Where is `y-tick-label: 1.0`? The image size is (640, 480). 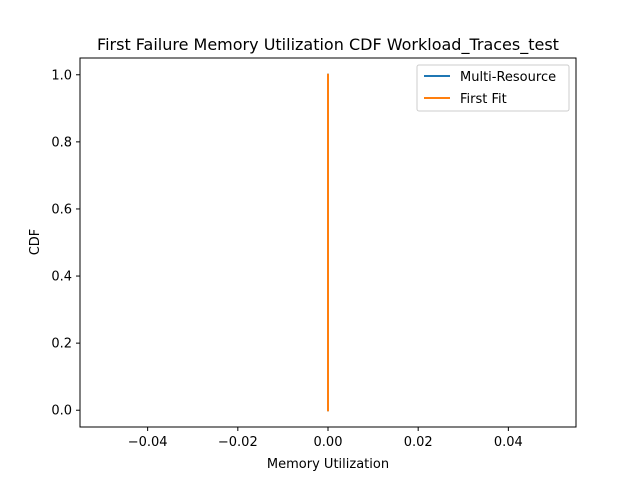 y-tick-label: 1.0 is located at coordinates (61, 75).